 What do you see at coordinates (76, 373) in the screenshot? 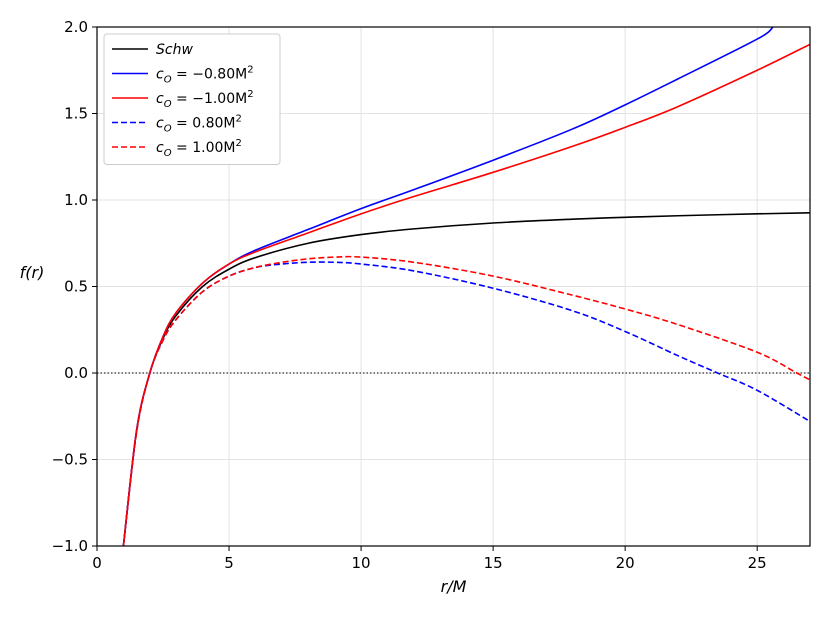
I see `y-tick-label: 0.0` at bounding box center [76, 373].